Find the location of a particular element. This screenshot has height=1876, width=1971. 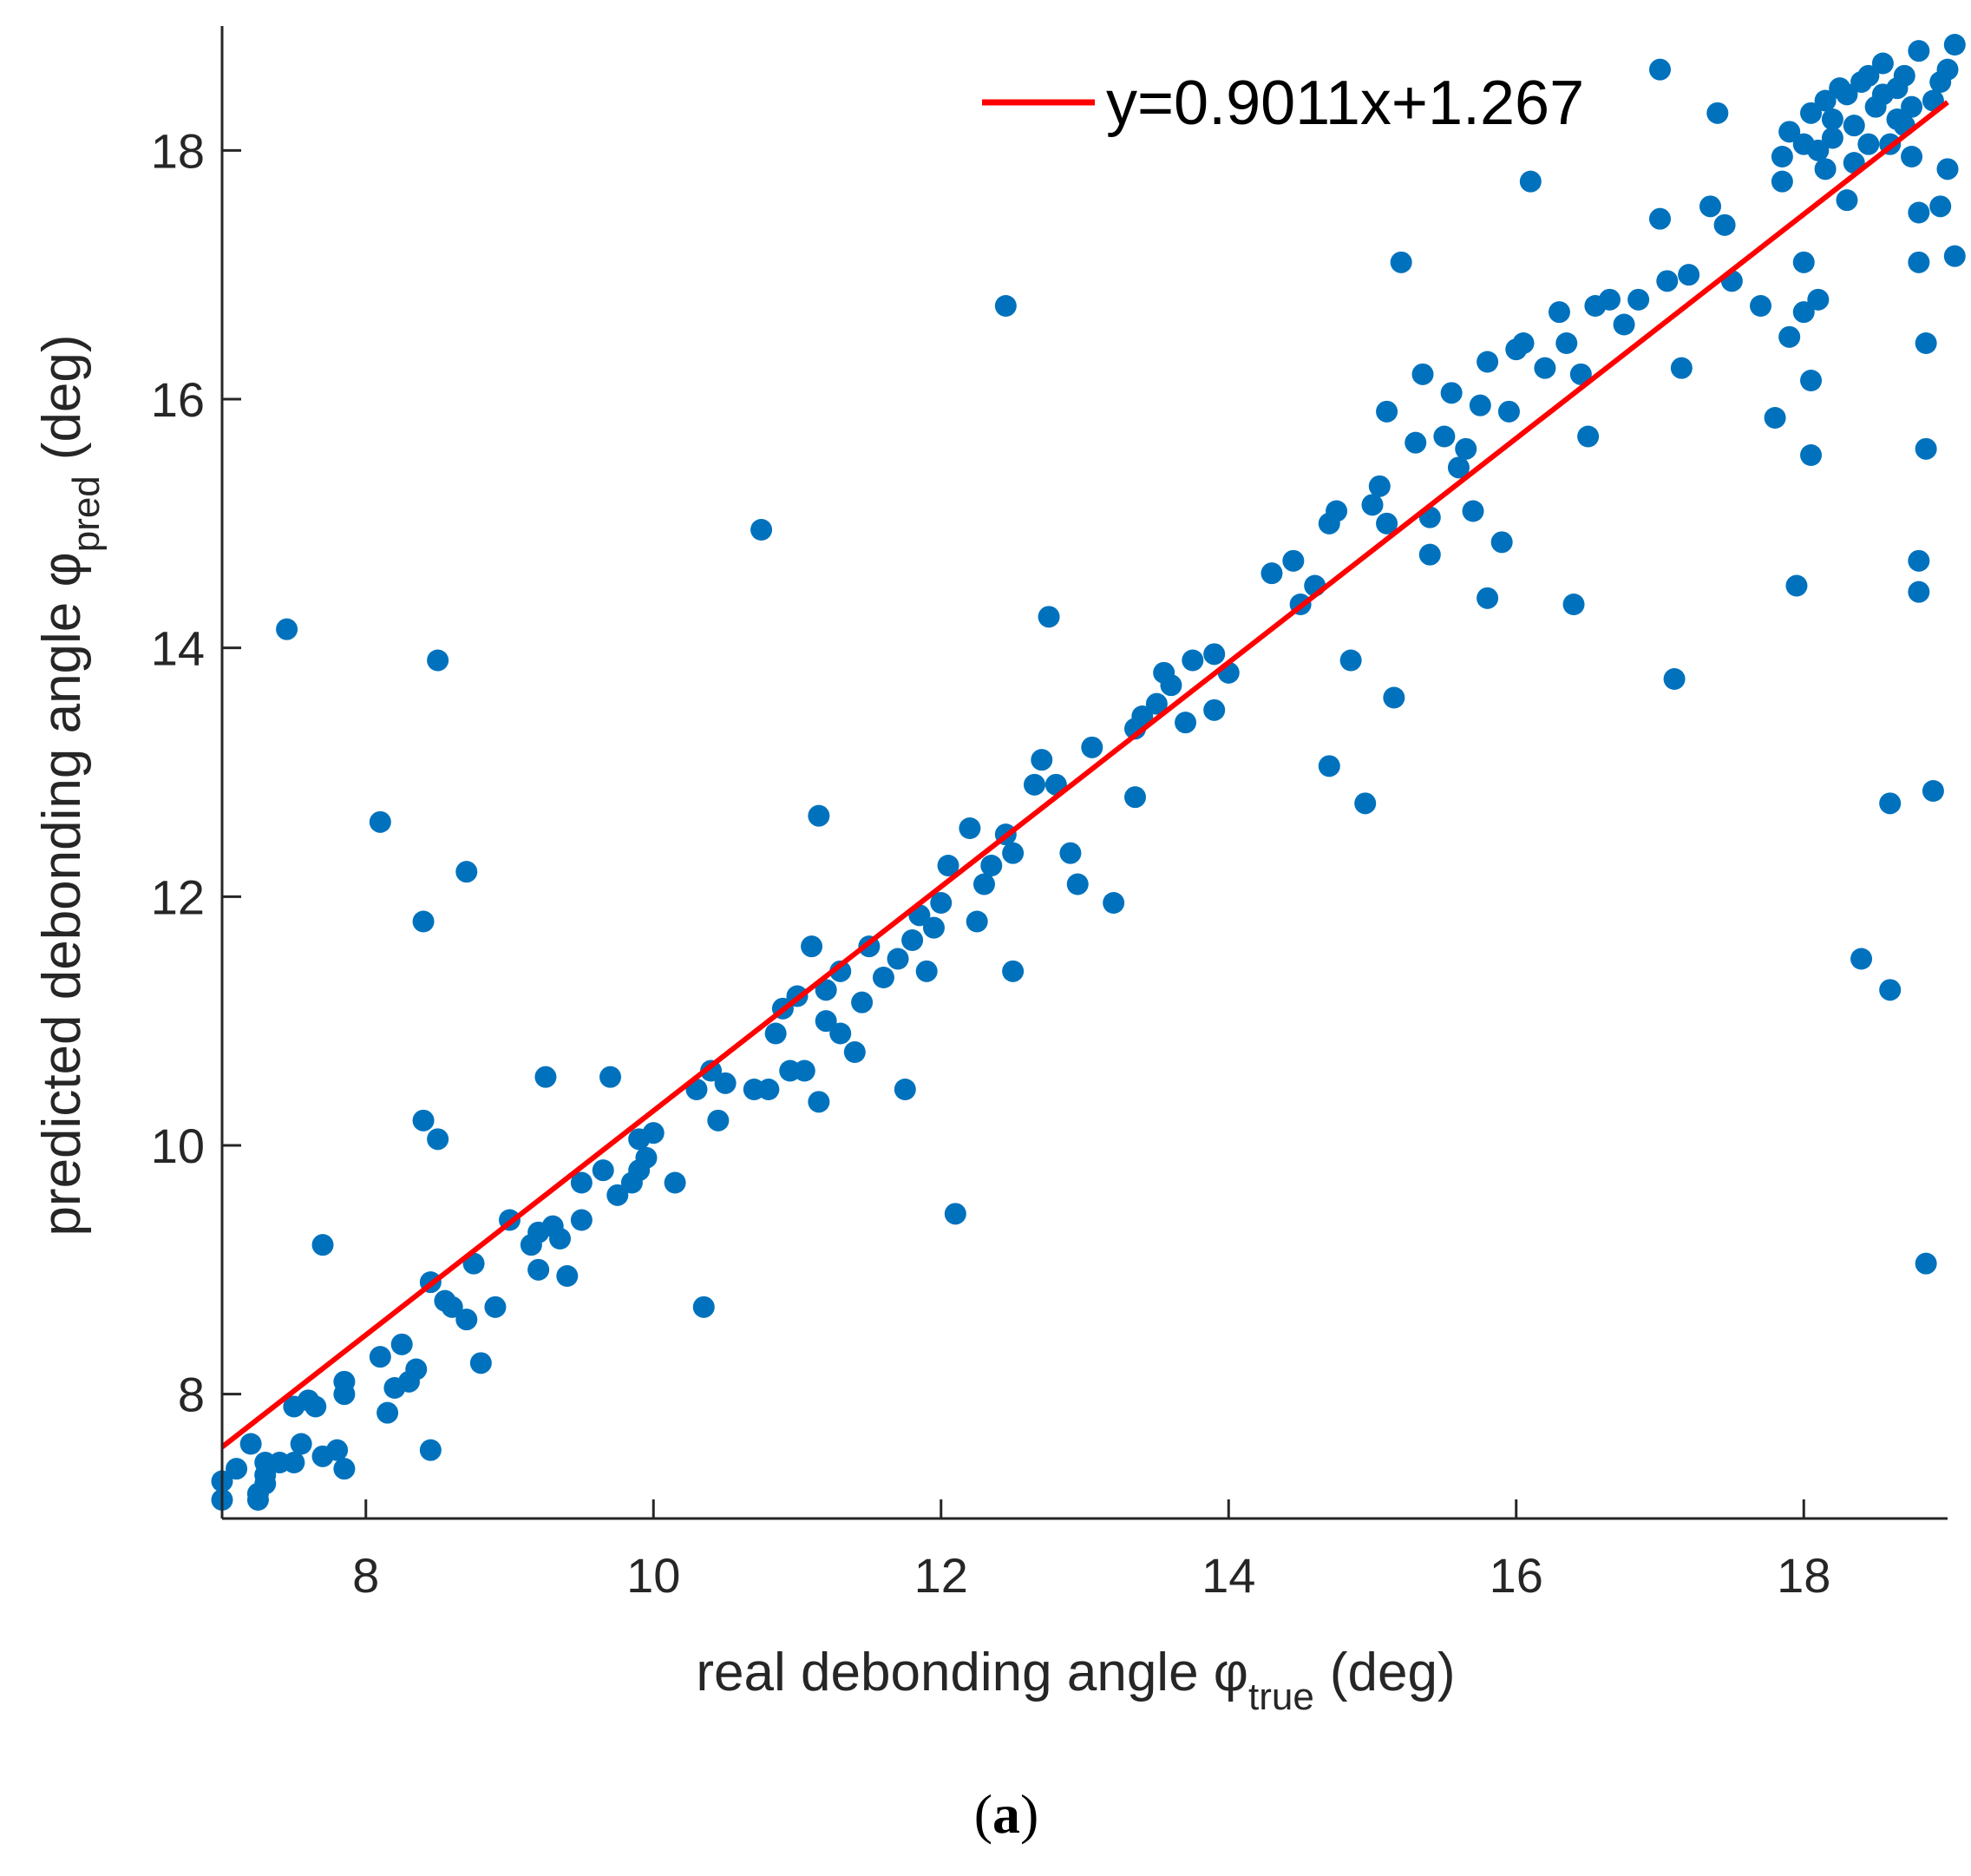

x-tick-label: 16 is located at coordinates (1516, 1575).